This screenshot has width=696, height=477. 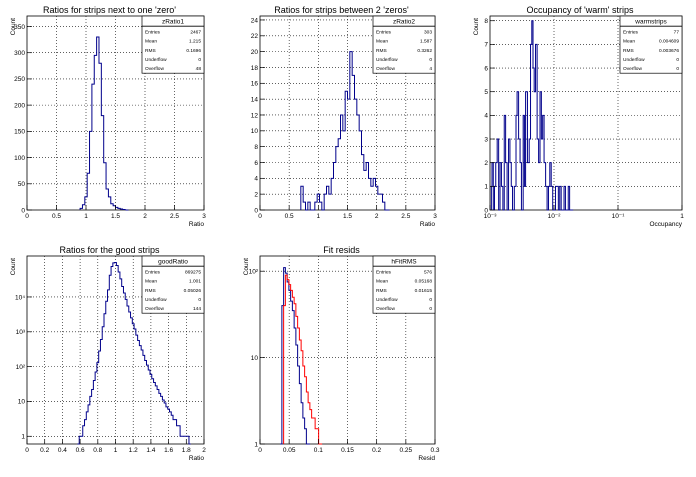 What do you see at coordinates (173, 262) in the screenshot?
I see `stats-box-name: goodRatio` at bounding box center [173, 262].